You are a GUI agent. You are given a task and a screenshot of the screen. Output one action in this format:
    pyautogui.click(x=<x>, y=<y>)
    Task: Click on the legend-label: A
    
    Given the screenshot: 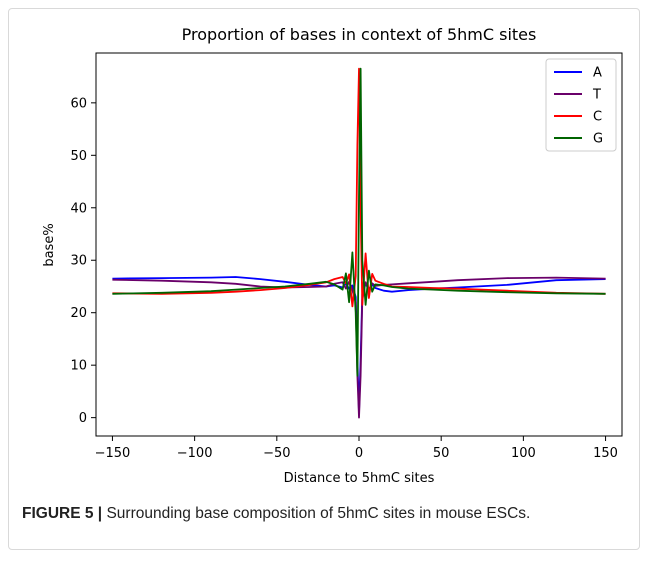 What is the action you would take?
    pyautogui.click(x=597, y=73)
    